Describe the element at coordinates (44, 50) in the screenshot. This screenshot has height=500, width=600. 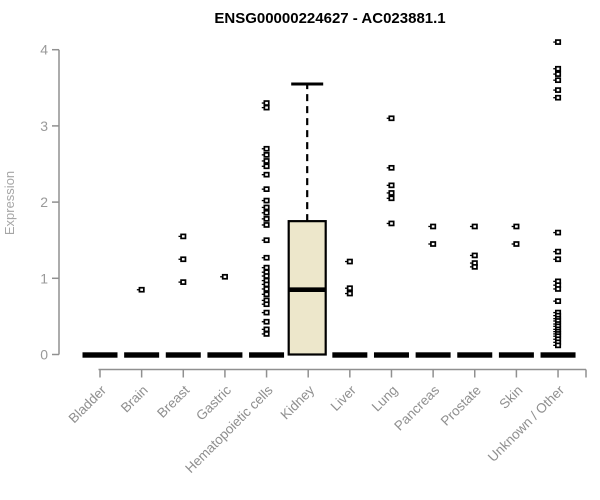
I see `y-tick-label: 4` at that location.